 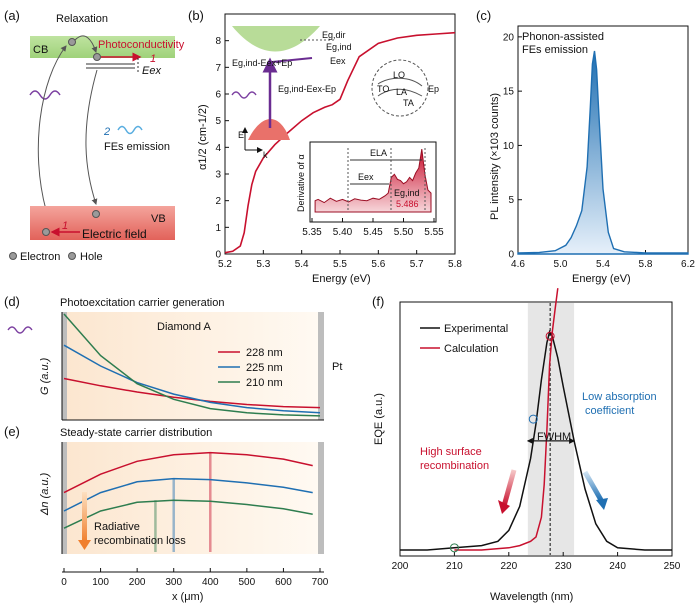 What do you see at coordinates (603, 264) in the screenshot?
I see `plot-c-x-tick-label: 5.4` at bounding box center [603, 264].